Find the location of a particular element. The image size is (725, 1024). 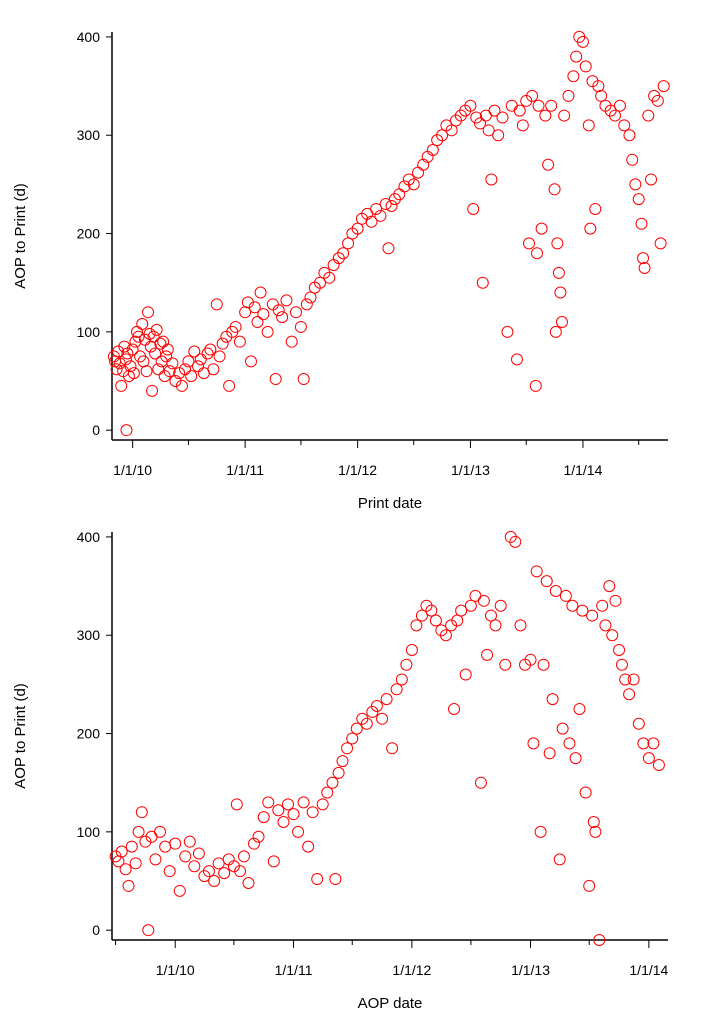

y-tick-label: 0 is located at coordinates (96, 930).